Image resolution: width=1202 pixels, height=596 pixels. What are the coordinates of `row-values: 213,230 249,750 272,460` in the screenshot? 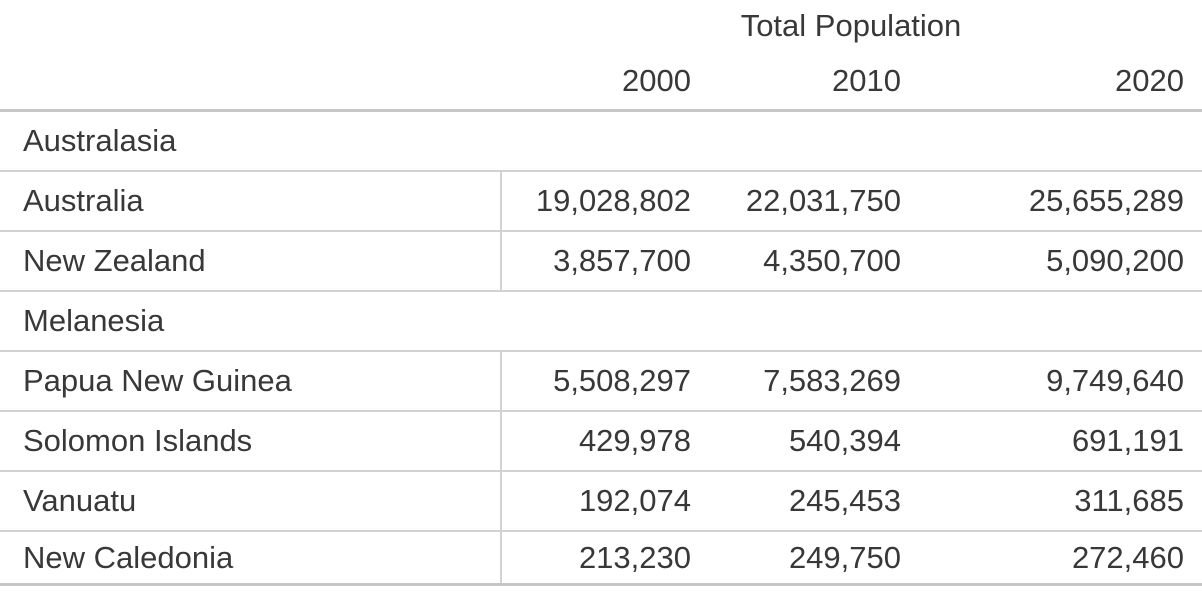 It's located at (851, 557).